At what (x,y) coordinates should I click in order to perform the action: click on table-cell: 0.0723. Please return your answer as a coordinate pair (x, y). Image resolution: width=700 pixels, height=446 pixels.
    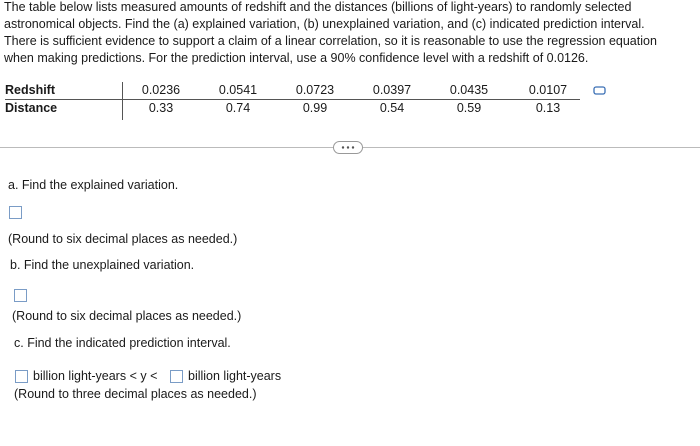
    Looking at the image, I should click on (315, 90).